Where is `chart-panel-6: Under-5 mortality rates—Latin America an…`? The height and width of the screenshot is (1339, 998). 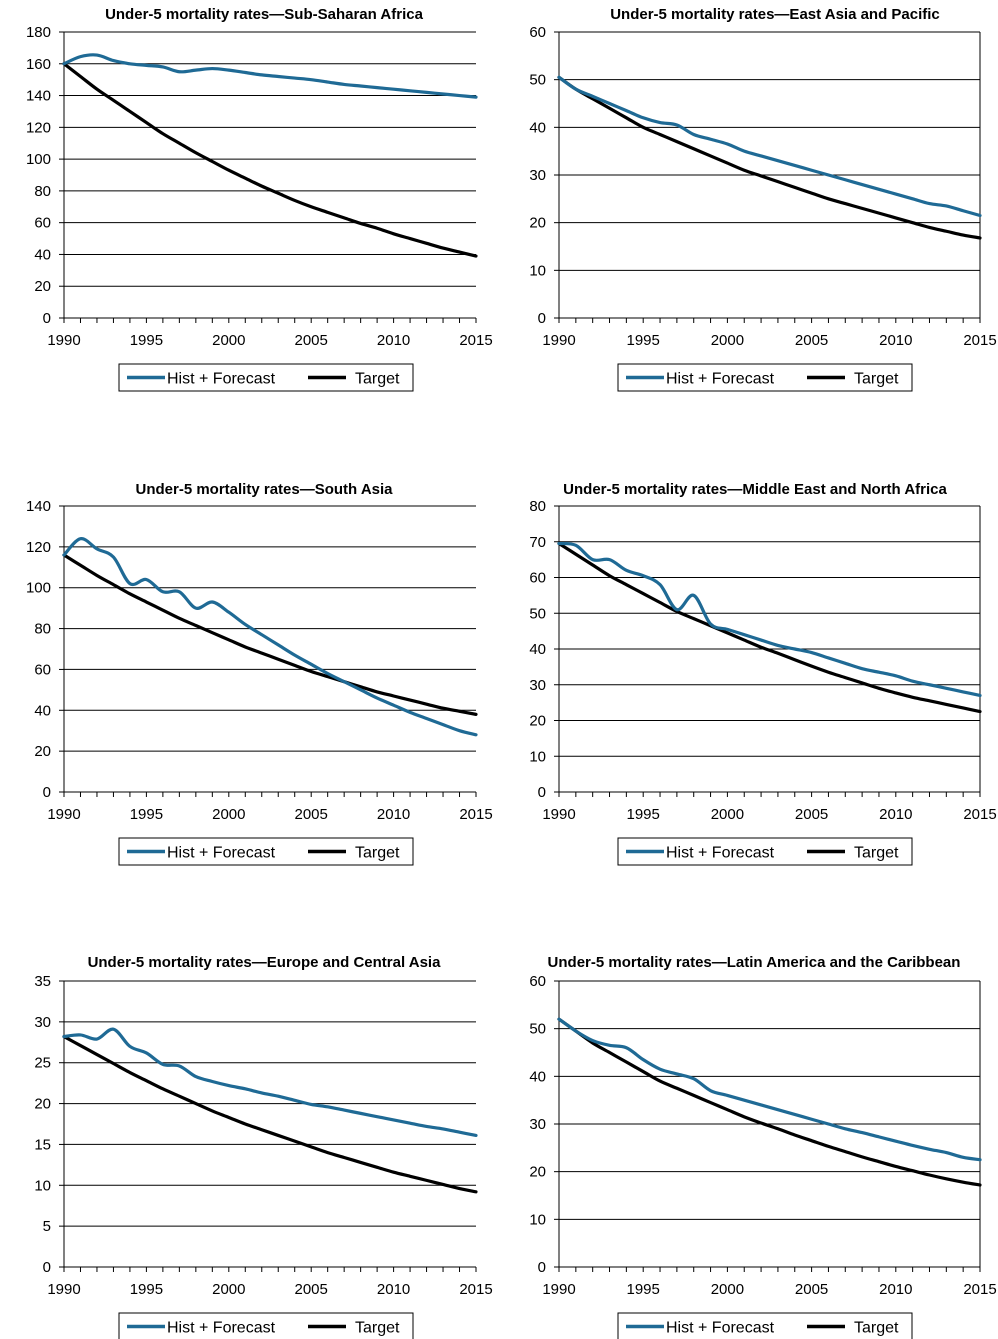
chart-panel-6: Under-5 mortality rates—Latin America an… is located at coordinates (763, 1146).